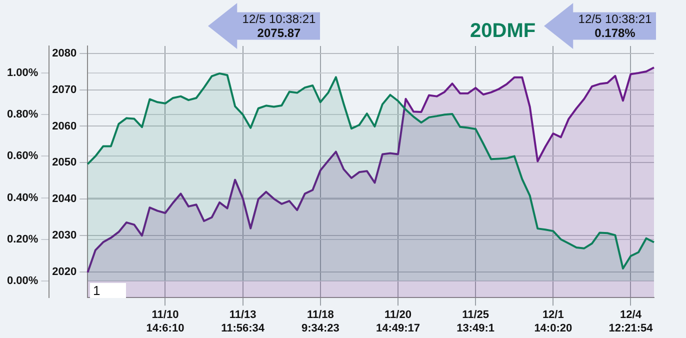 The image size is (686, 338). I want to click on x-tick-label: 11/25 13:49:1, so click(475, 321).